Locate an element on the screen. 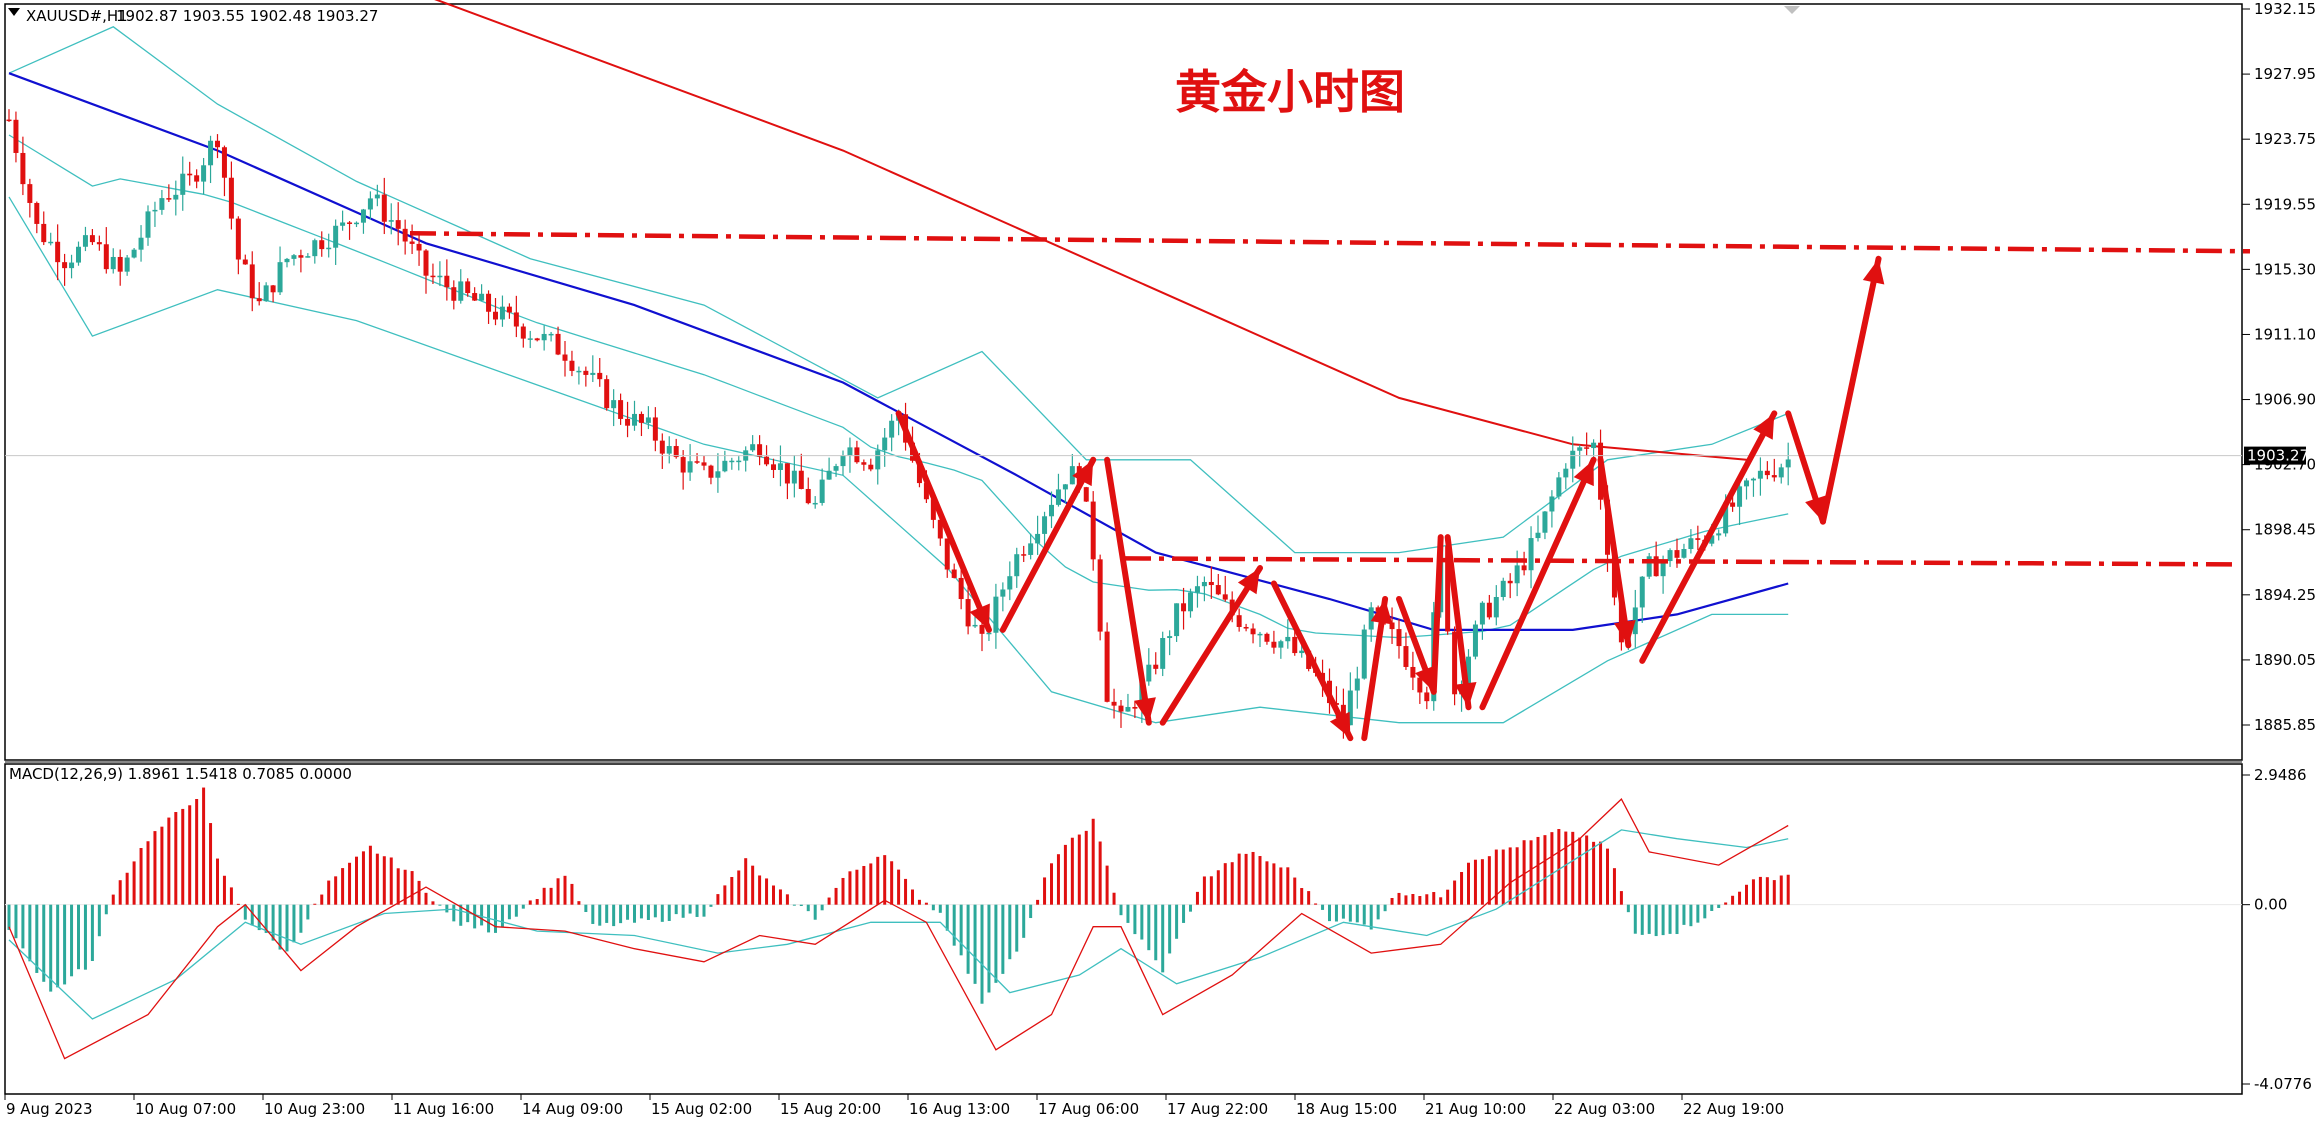 The height and width of the screenshot is (1123, 2316). time-tick-label: 9 Aug 2023 is located at coordinates (49, 1109).